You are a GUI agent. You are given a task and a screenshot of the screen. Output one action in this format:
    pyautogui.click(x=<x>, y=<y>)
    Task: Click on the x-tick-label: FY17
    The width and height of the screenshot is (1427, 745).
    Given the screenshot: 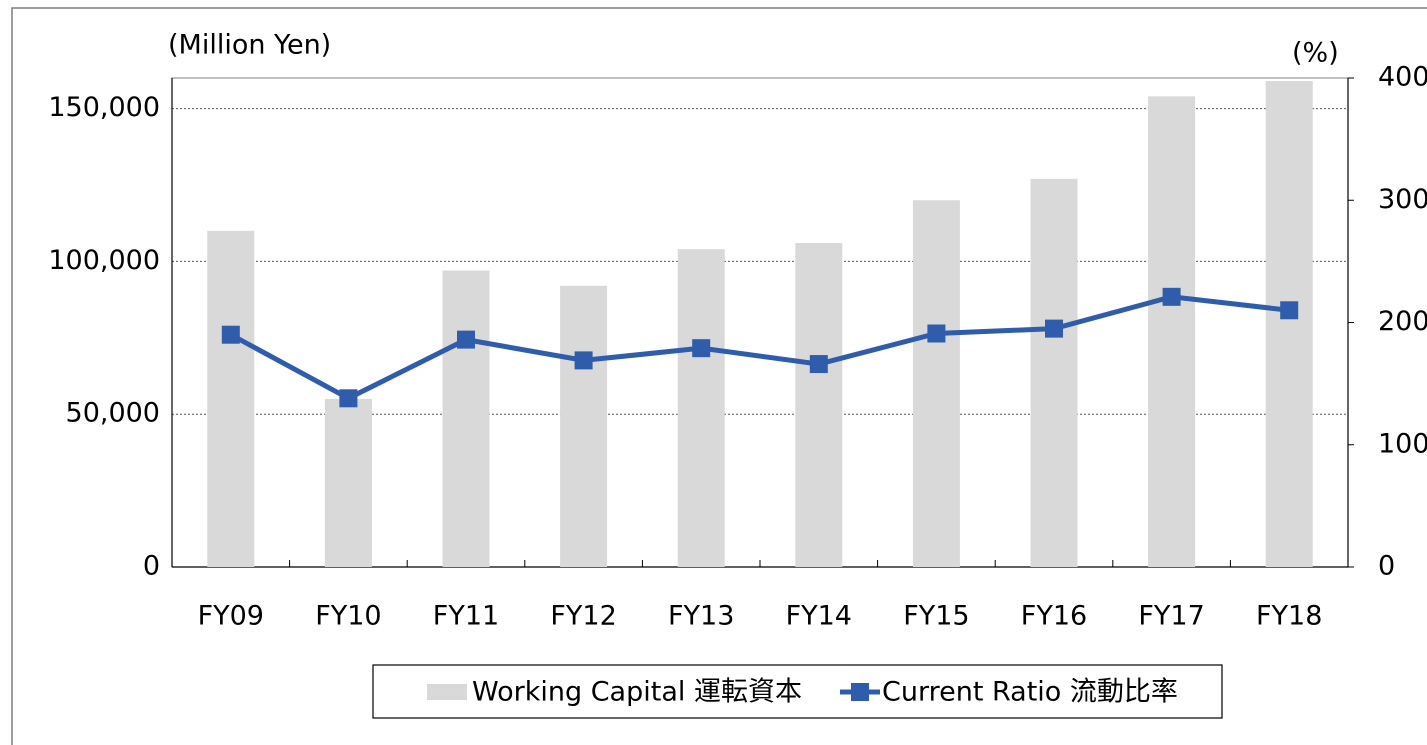 What is the action you would take?
    pyautogui.click(x=1171, y=616)
    